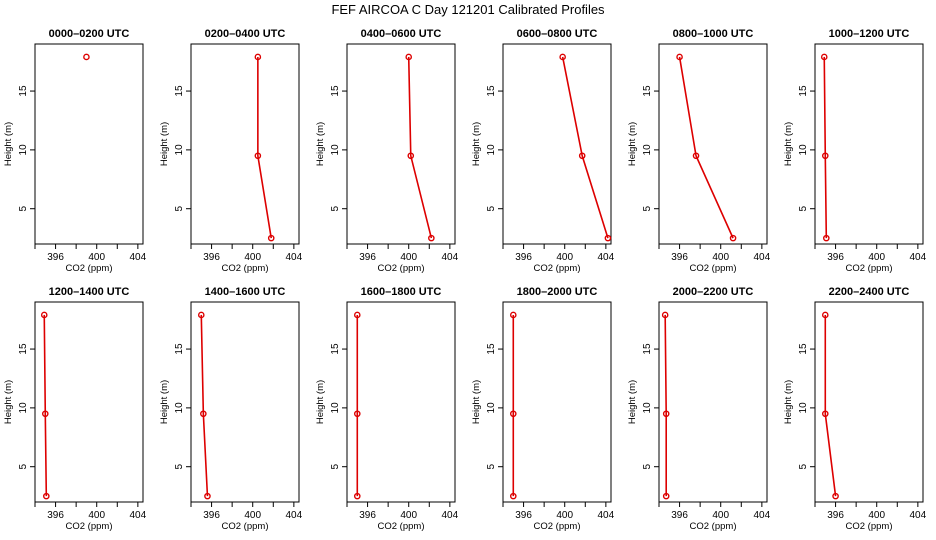 This screenshot has height=540, width=936. What do you see at coordinates (869, 292) in the screenshot?
I see `panel-title: 2200–2400 UTC` at bounding box center [869, 292].